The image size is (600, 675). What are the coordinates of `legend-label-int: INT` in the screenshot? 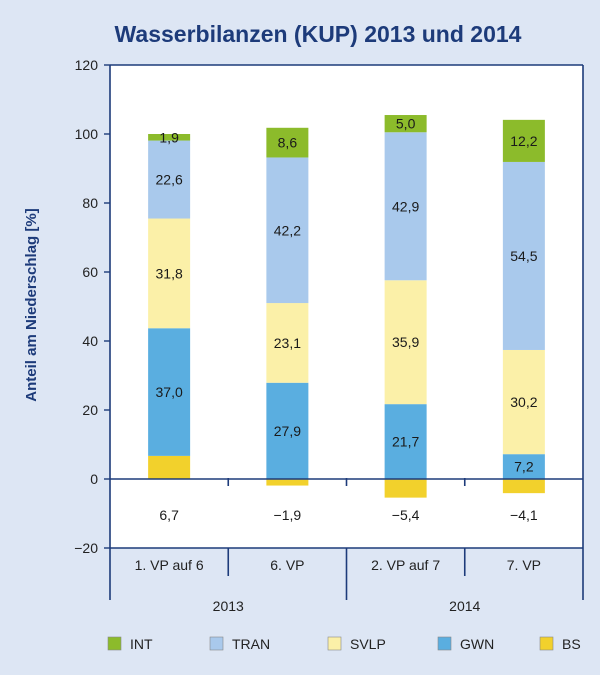 It's located at (141, 644).